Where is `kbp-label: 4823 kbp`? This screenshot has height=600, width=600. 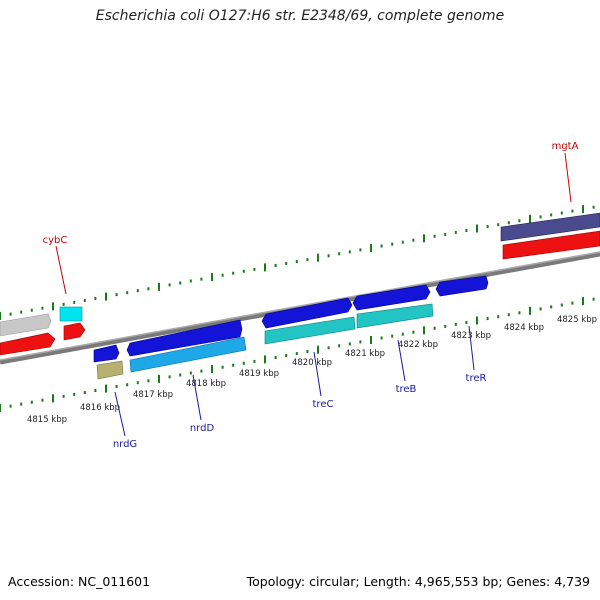
kbp-label: 4823 kbp is located at coordinates (471, 336).